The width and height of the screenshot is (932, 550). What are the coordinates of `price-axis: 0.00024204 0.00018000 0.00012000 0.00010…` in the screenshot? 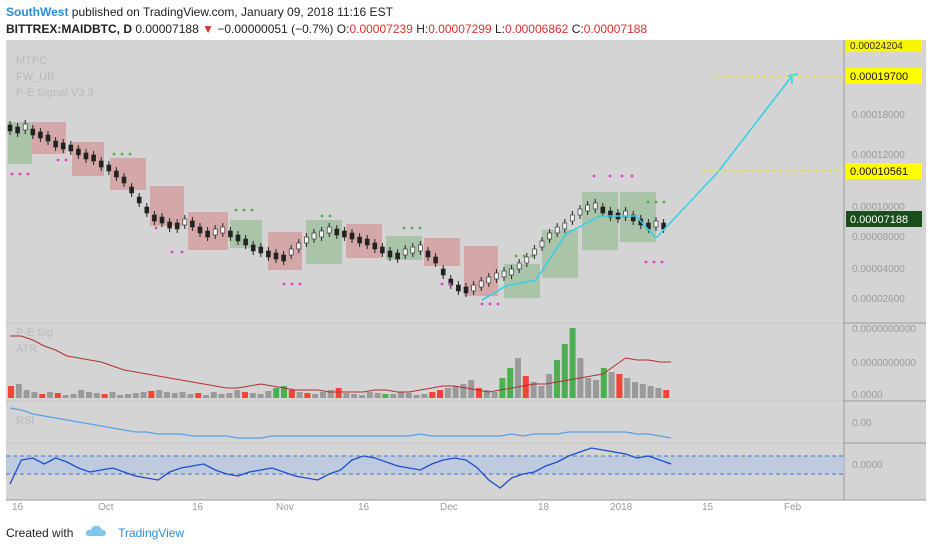 It's located at (884, 172).